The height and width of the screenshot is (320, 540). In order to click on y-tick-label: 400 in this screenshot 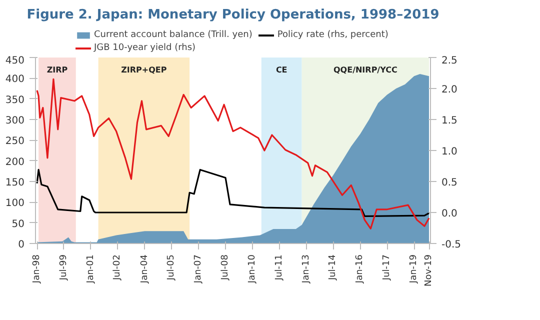, I will do `click(15, 80)`.